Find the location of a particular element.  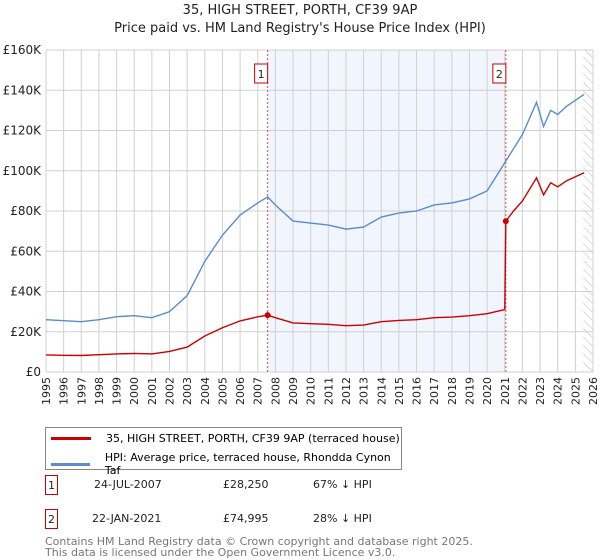

y-tick-label: £20K is located at coordinates (26, 332).